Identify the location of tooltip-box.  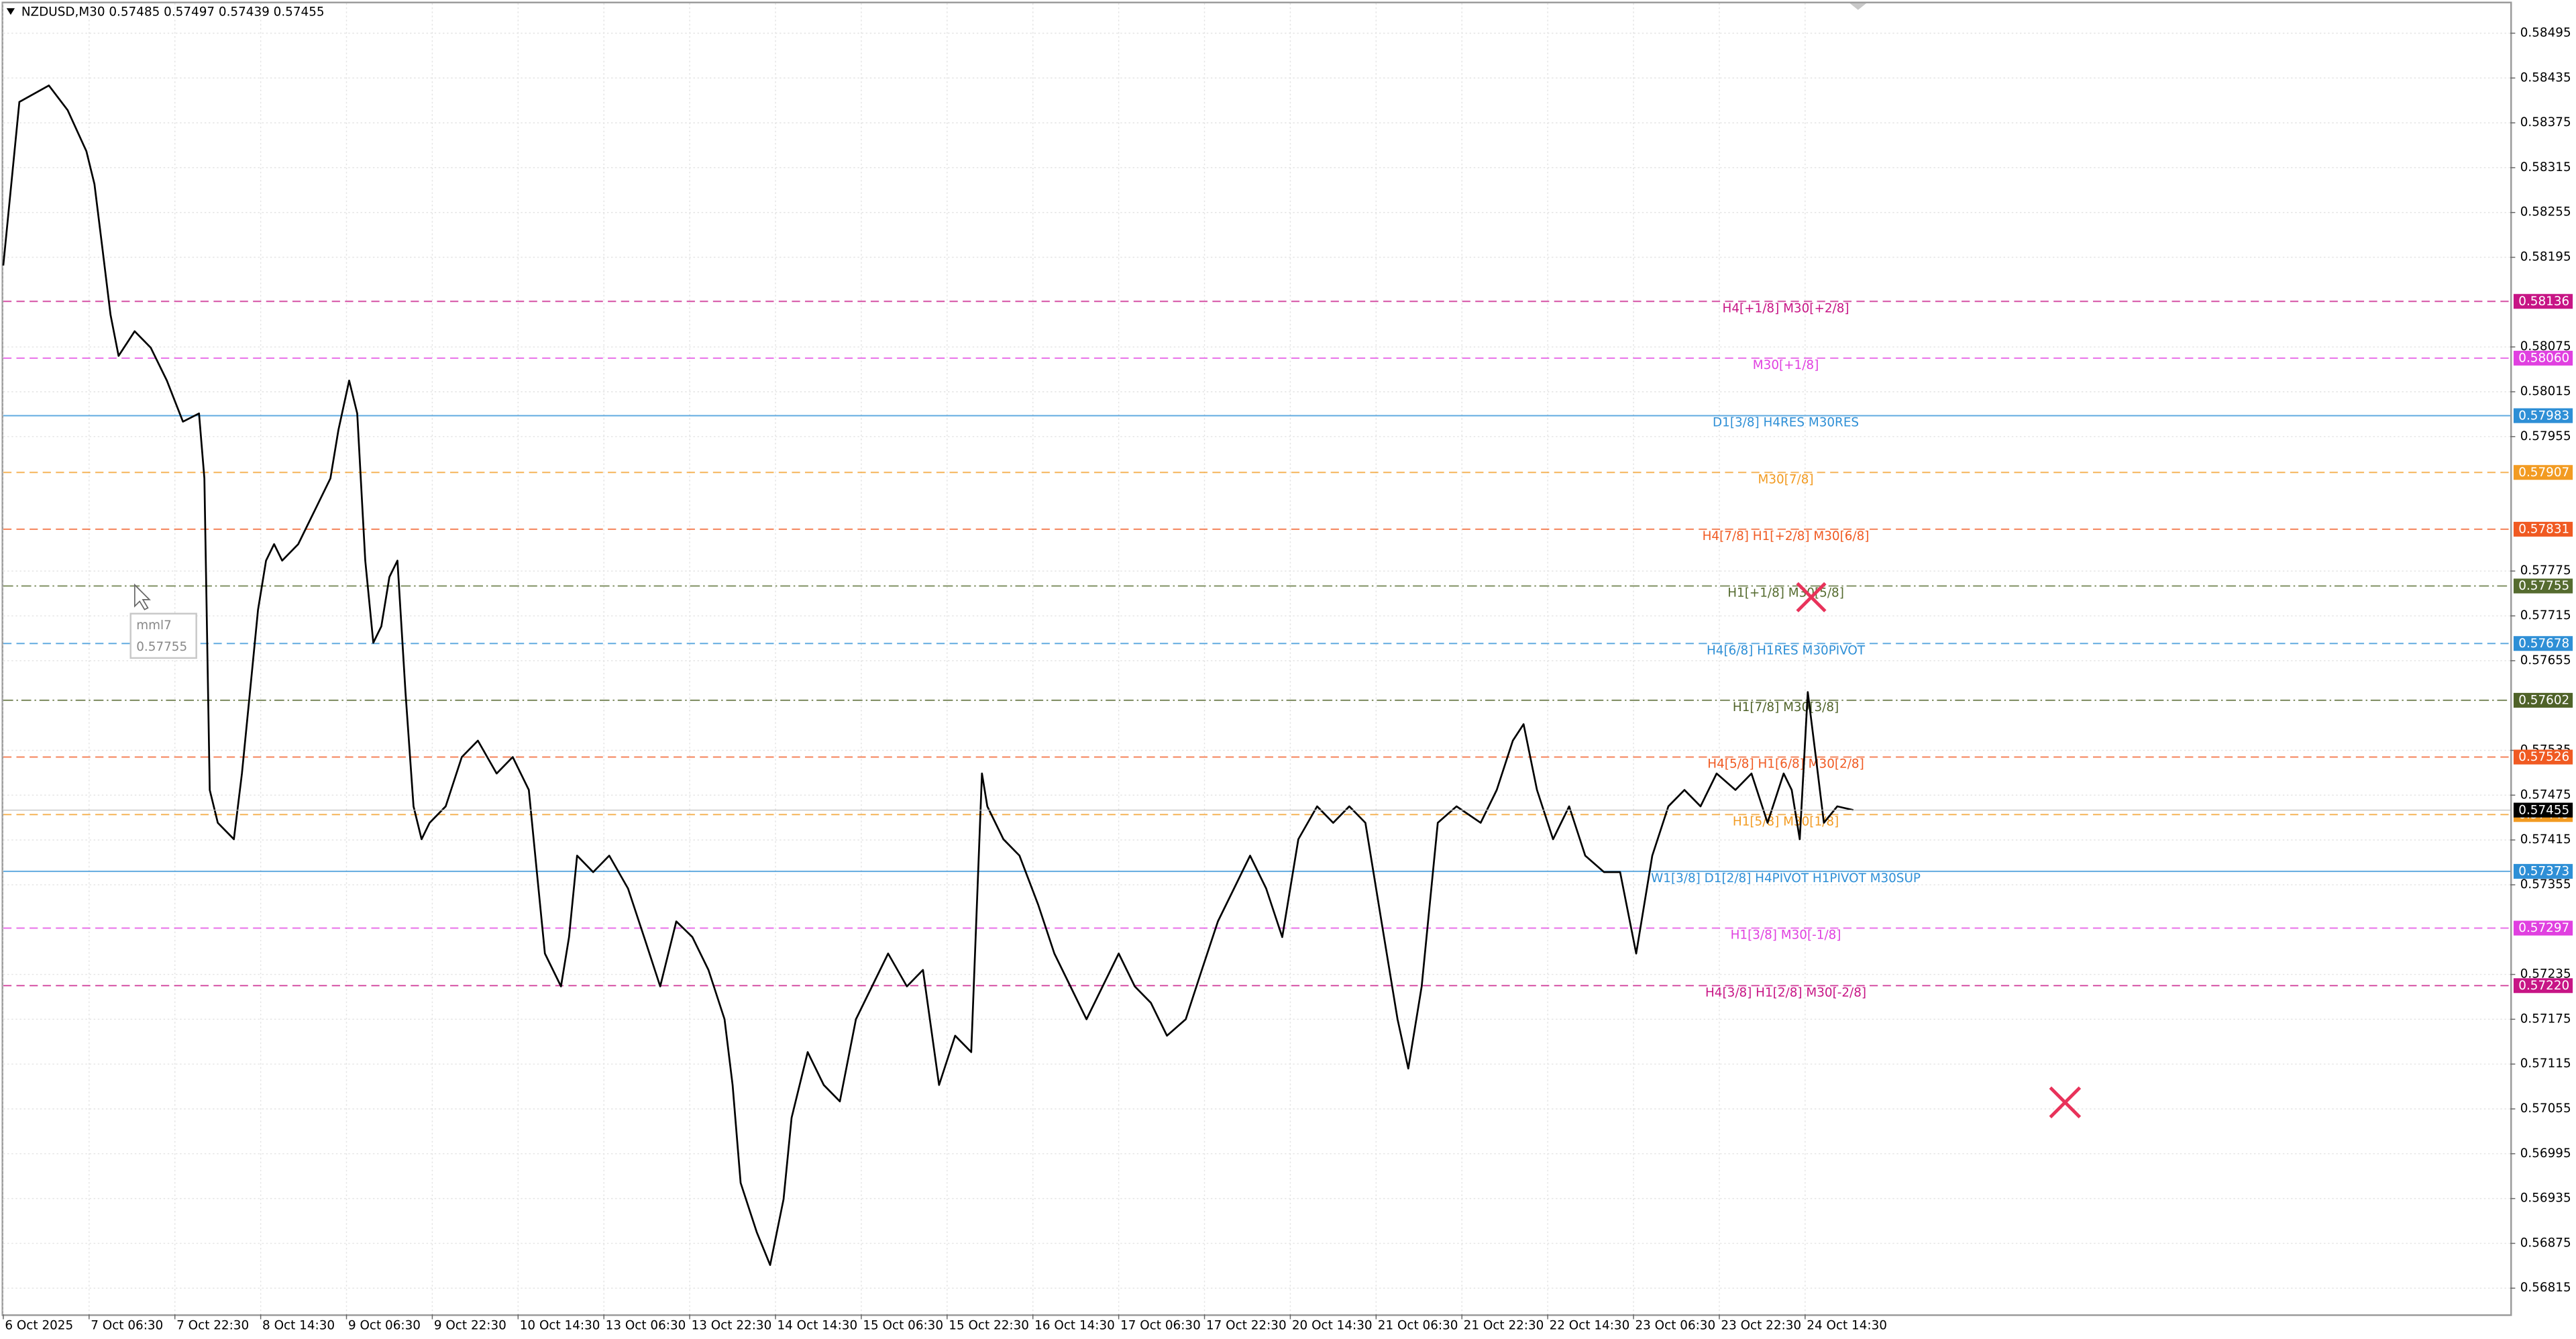
(163, 635).